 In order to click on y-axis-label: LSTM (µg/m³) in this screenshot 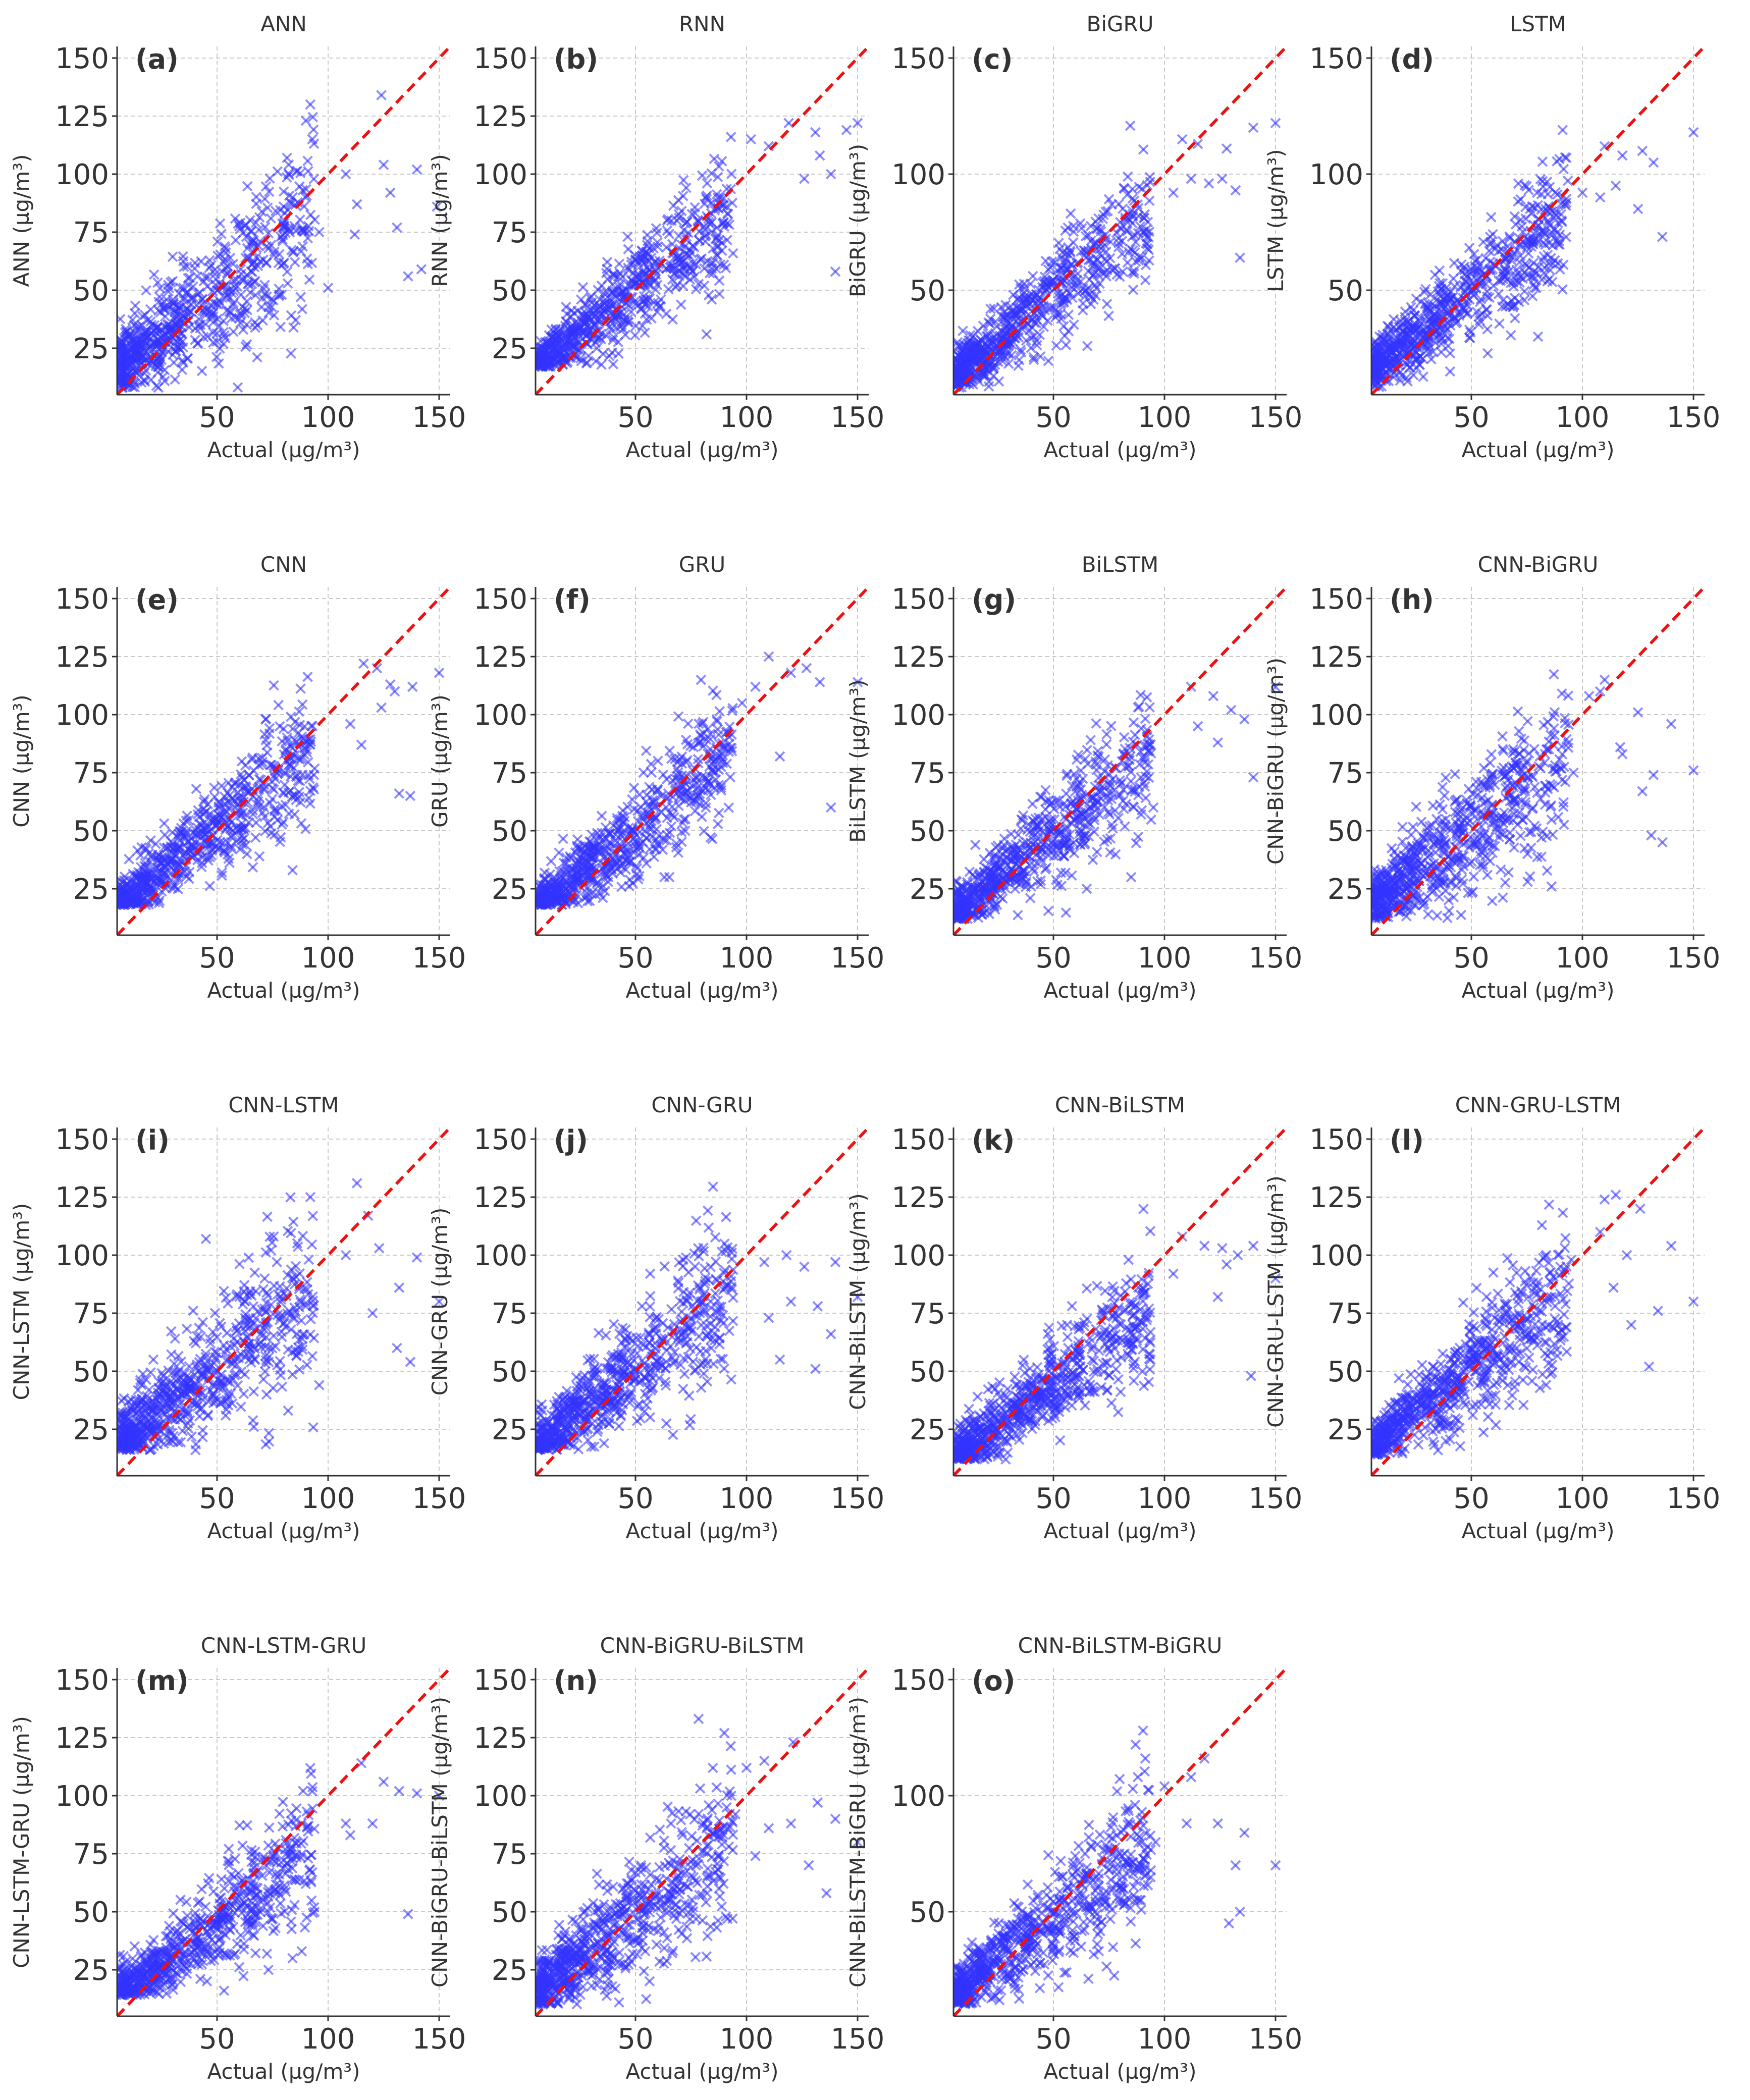, I will do `click(1275, 220)`.